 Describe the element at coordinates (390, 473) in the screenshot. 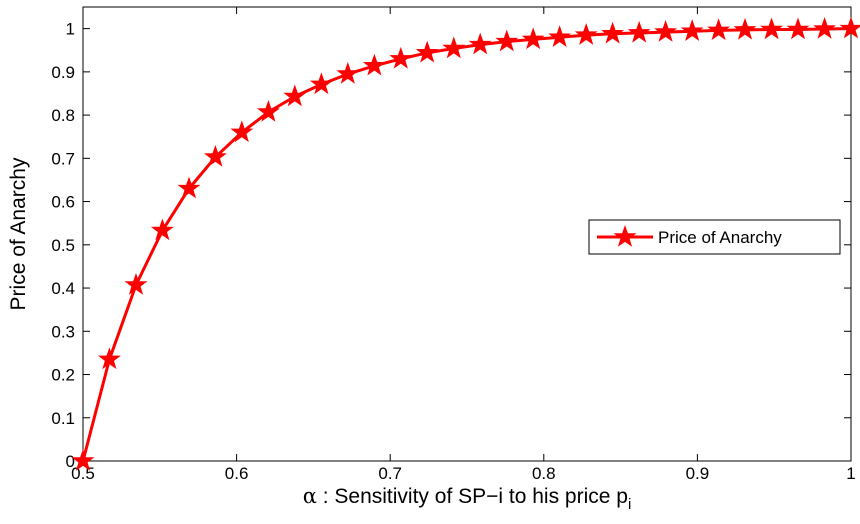

I see `x-tick-label: 0.7` at that location.